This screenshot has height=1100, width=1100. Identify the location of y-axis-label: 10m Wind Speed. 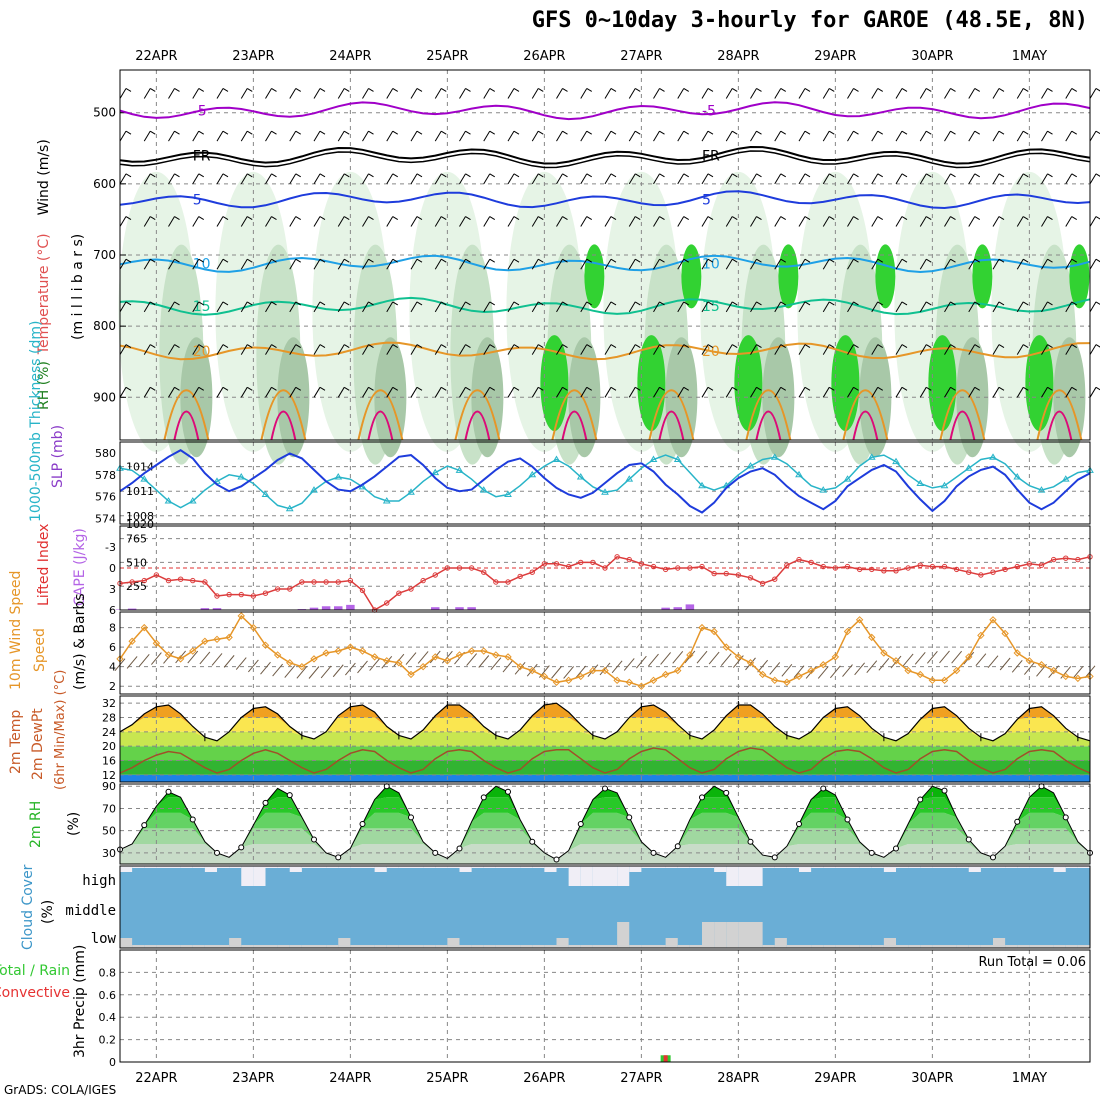
(16, 630).